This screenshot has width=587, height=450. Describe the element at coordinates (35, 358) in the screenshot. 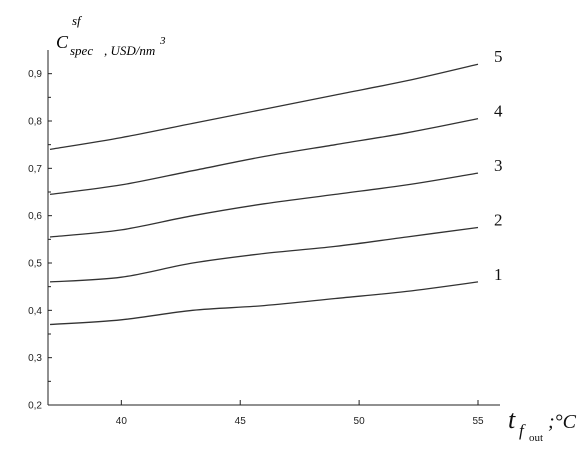

I see `y-tick-label: 0,3` at that location.